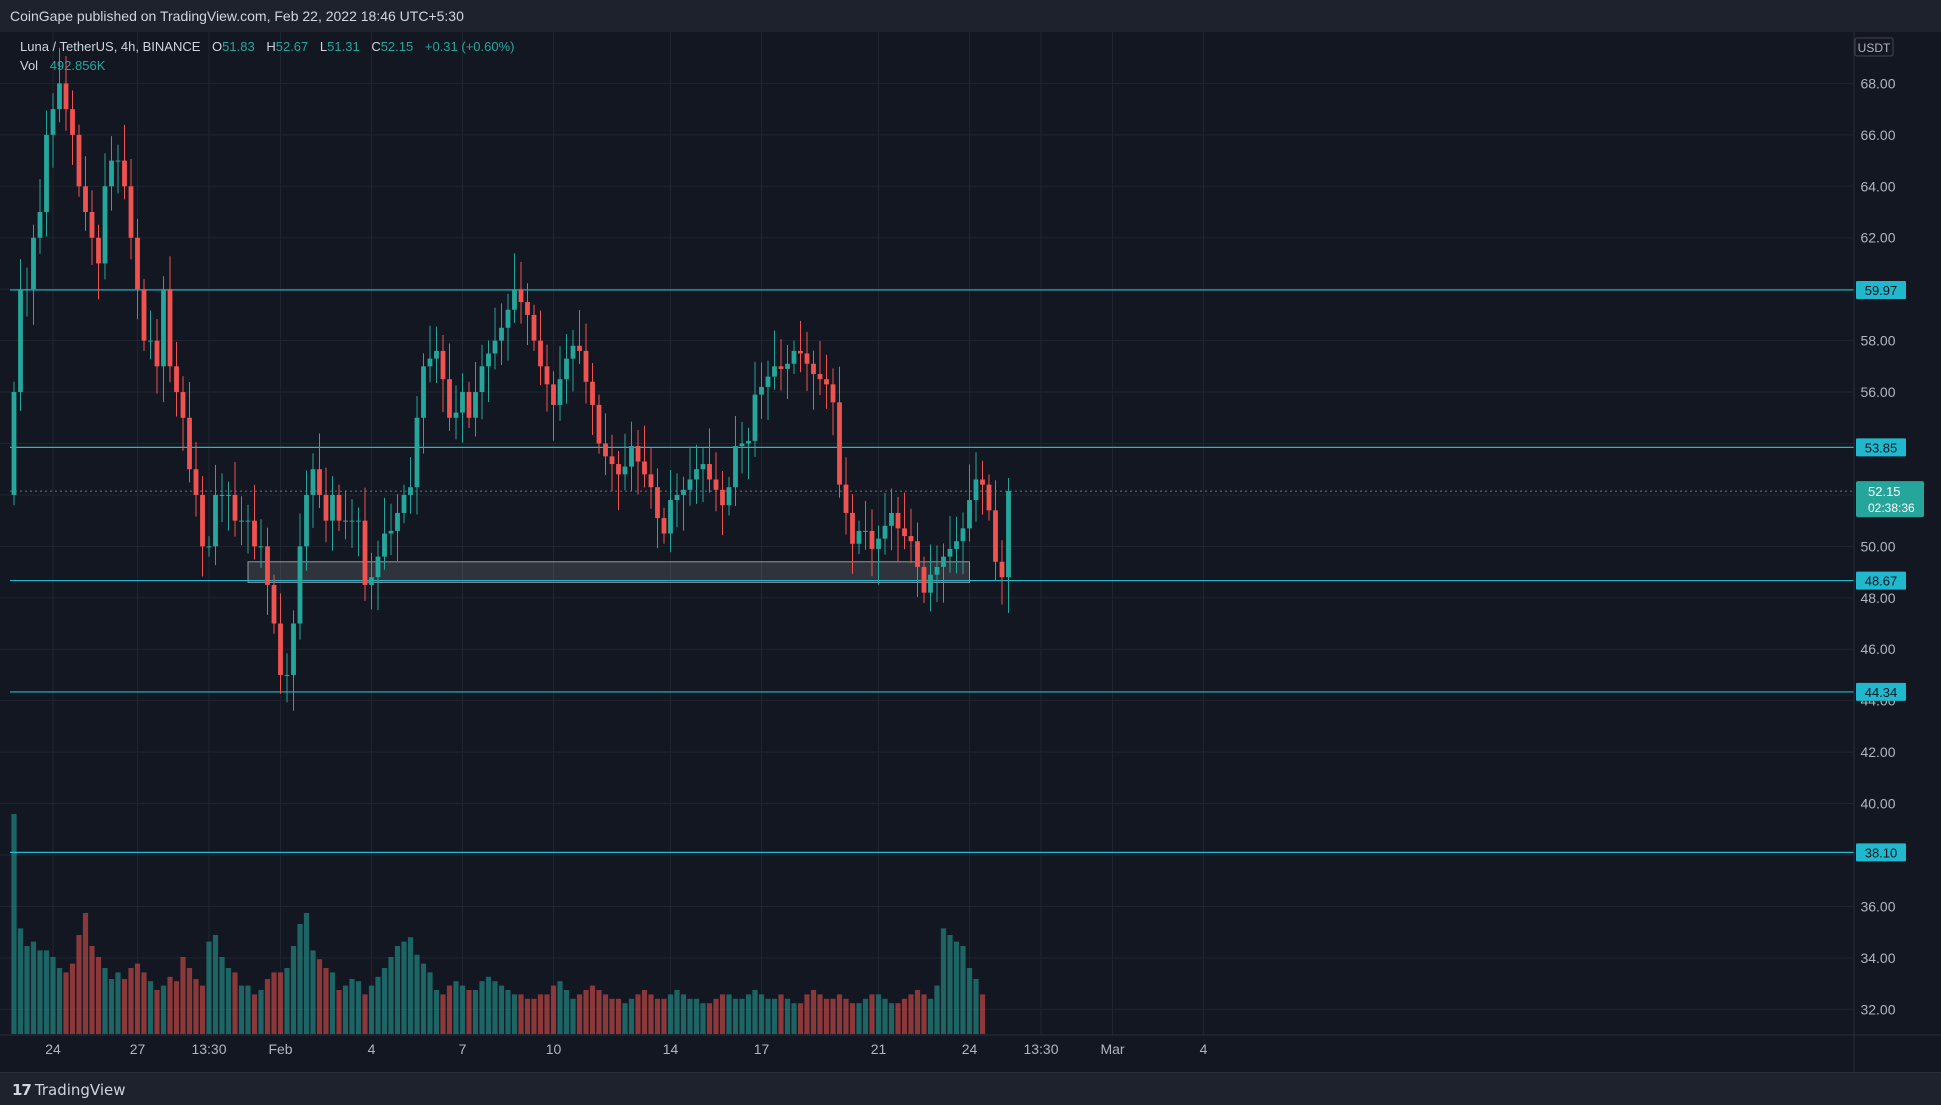 Image resolution: width=1941 pixels, height=1105 pixels. Describe the element at coordinates (138, 1049) in the screenshot. I see `time-tick-label: 27` at that location.